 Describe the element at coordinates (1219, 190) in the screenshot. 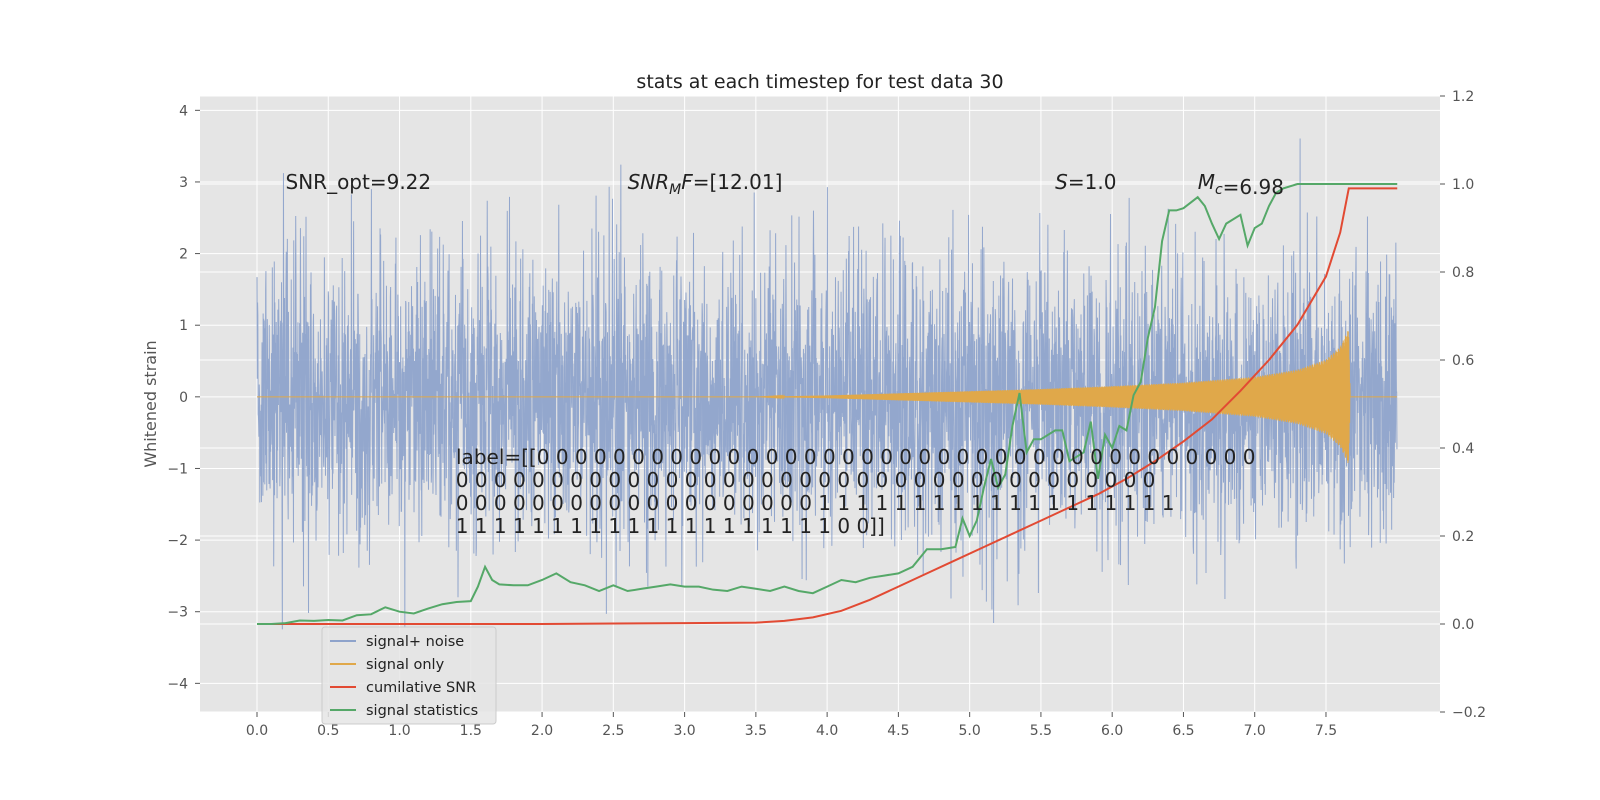

I see `annotation-subscript: c` at that location.